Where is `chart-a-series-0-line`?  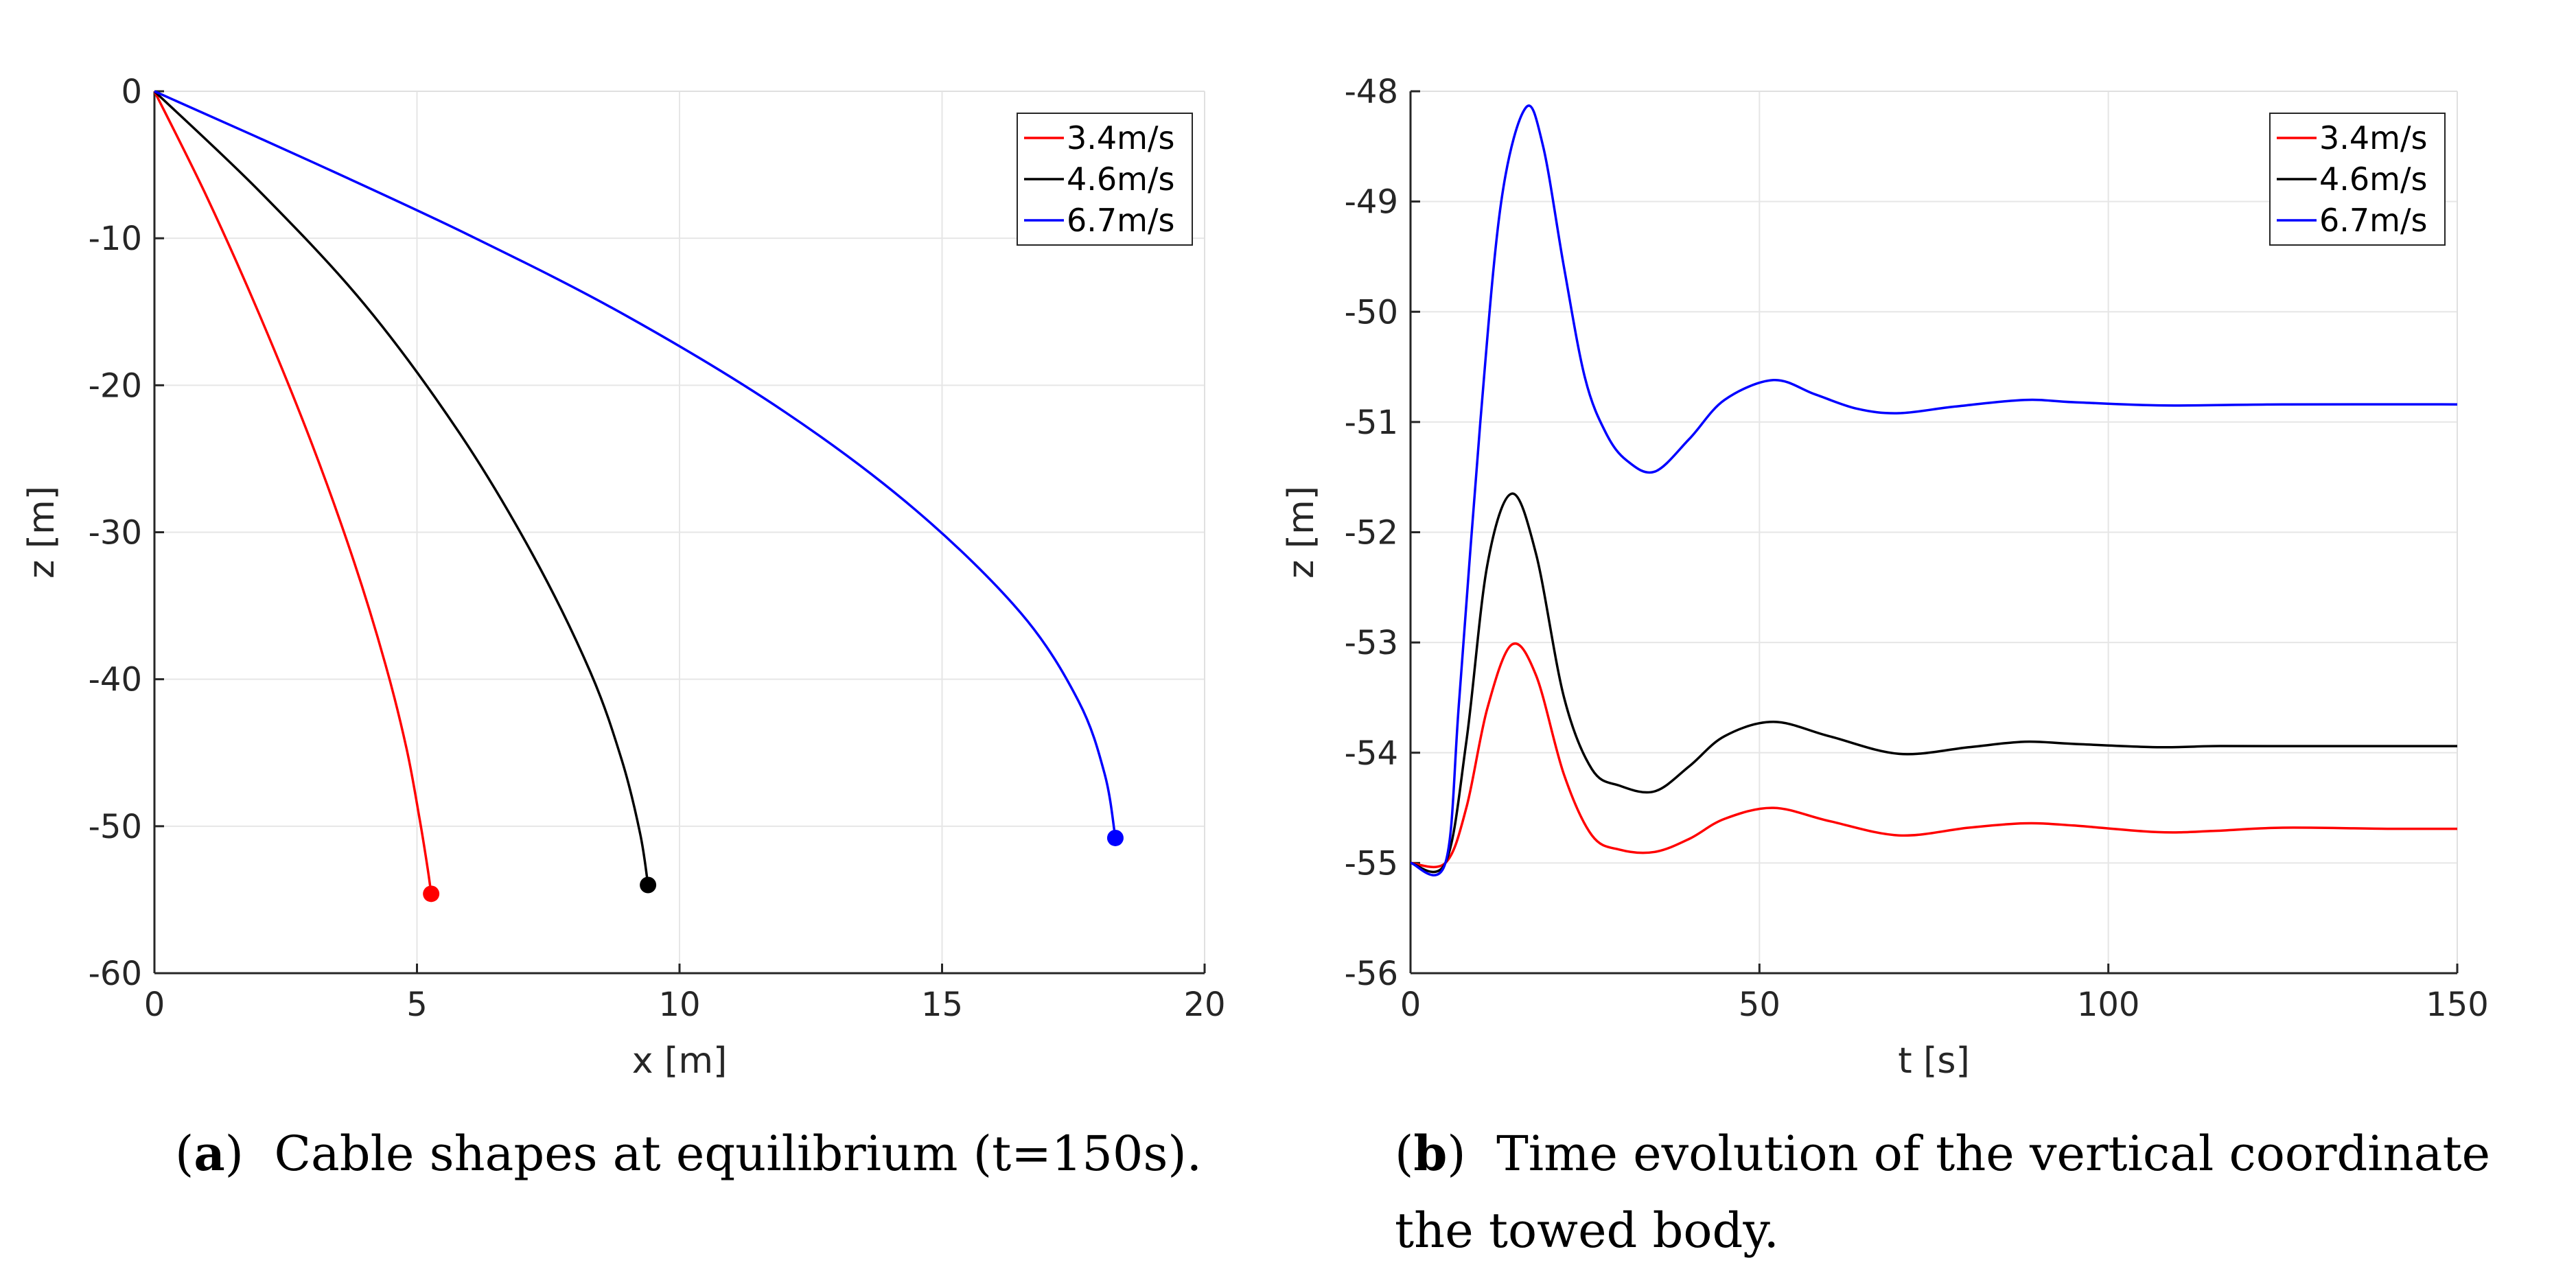 chart-a-series-0-line is located at coordinates (292, 492).